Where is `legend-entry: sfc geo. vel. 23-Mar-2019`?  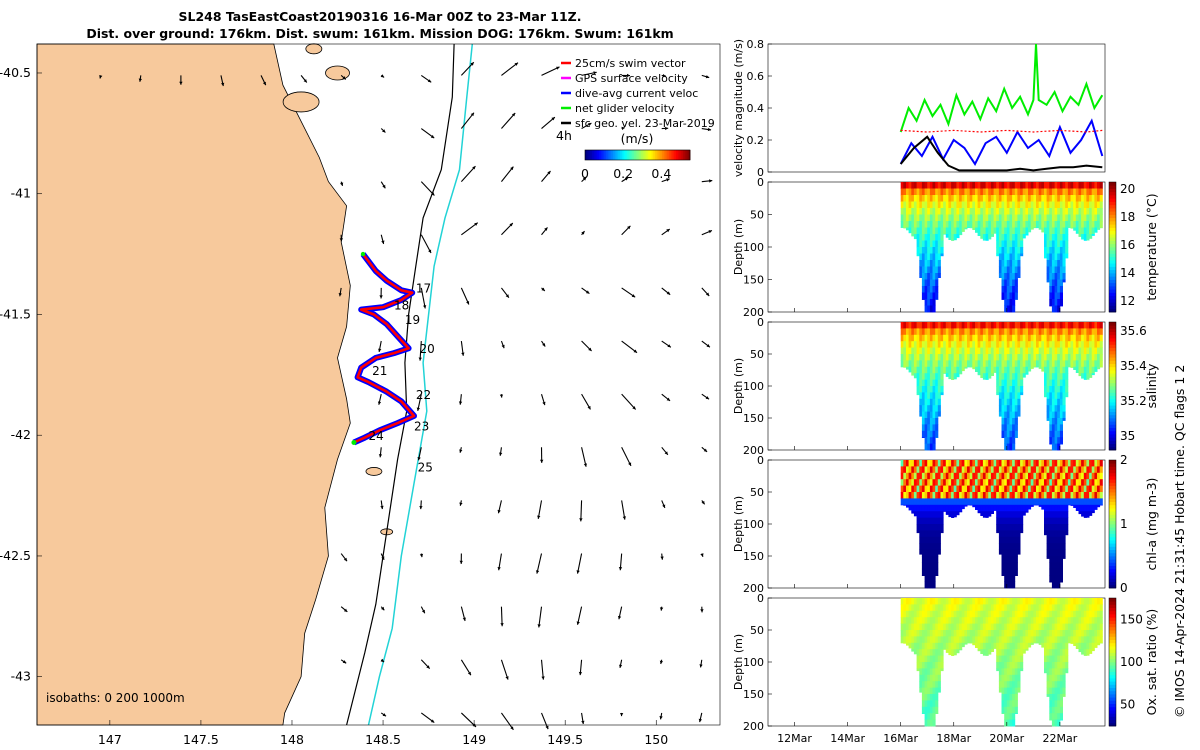
legend-entry: sfc geo. vel. 23-Mar-2019 is located at coordinates (645, 123).